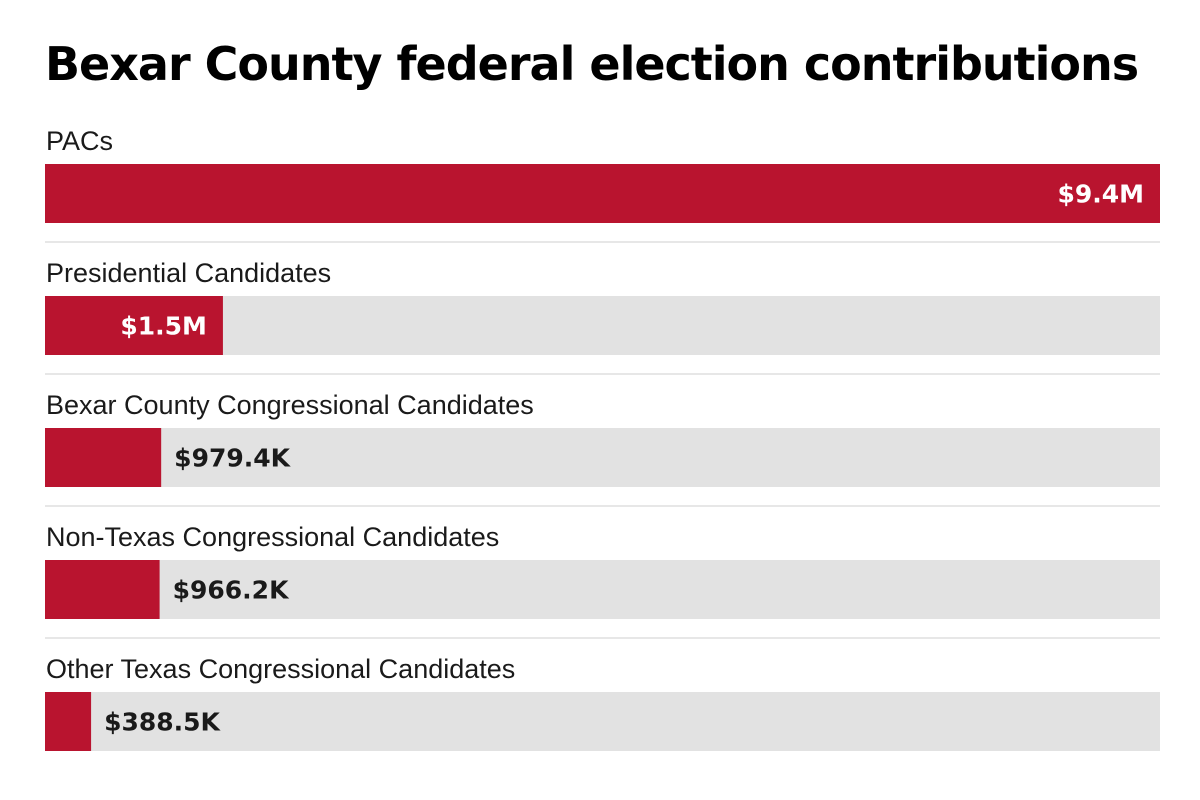 The height and width of the screenshot is (800, 1200). What do you see at coordinates (272, 537) in the screenshot?
I see `category-label: Non-Texas Congressional Candidates` at bounding box center [272, 537].